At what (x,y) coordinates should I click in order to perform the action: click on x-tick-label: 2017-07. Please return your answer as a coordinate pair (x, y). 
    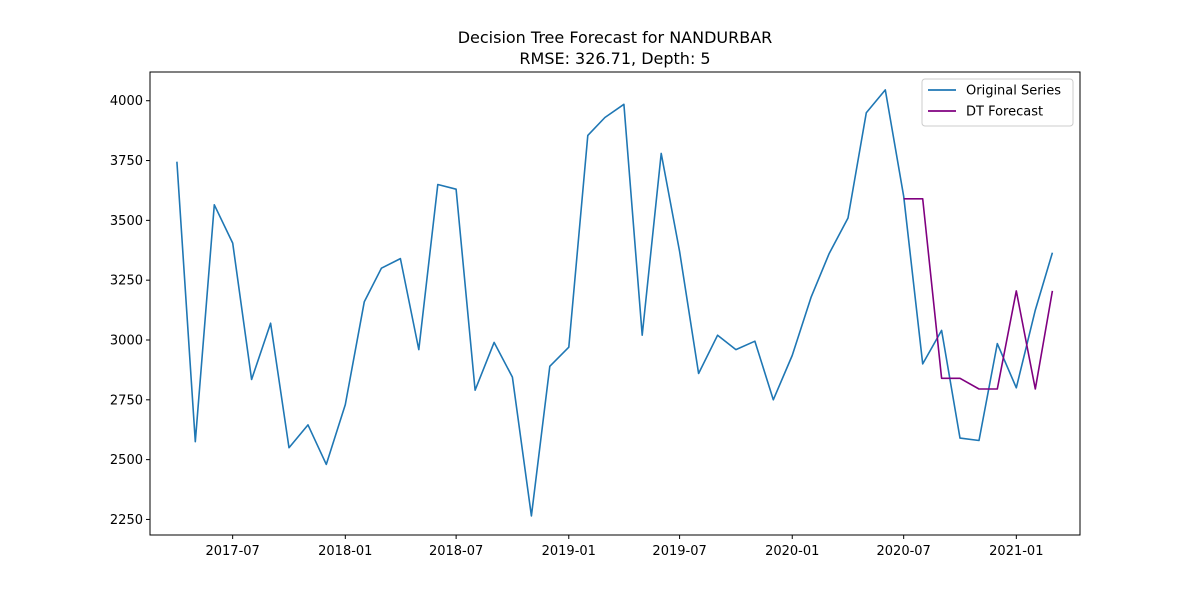
    Looking at the image, I should click on (232, 551).